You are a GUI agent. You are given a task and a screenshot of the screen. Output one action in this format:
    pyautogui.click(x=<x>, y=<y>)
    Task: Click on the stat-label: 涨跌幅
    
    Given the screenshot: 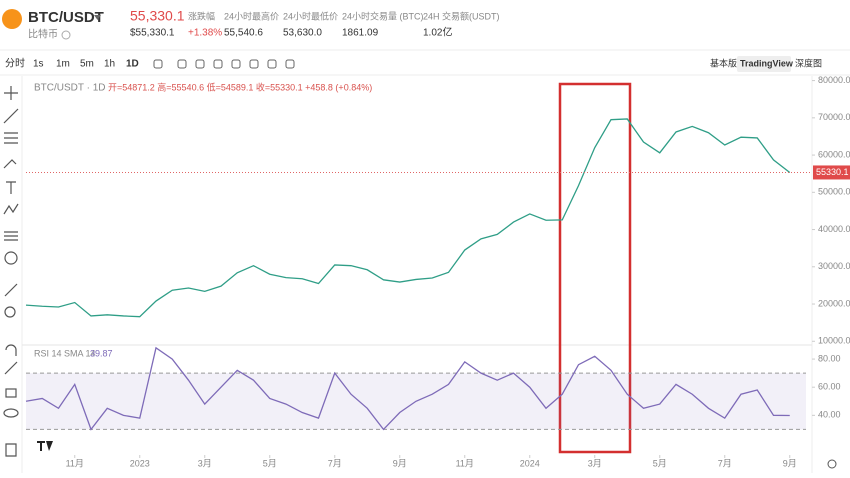 What is the action you would take?
    pyautogui.click(x=201, y=15)
    